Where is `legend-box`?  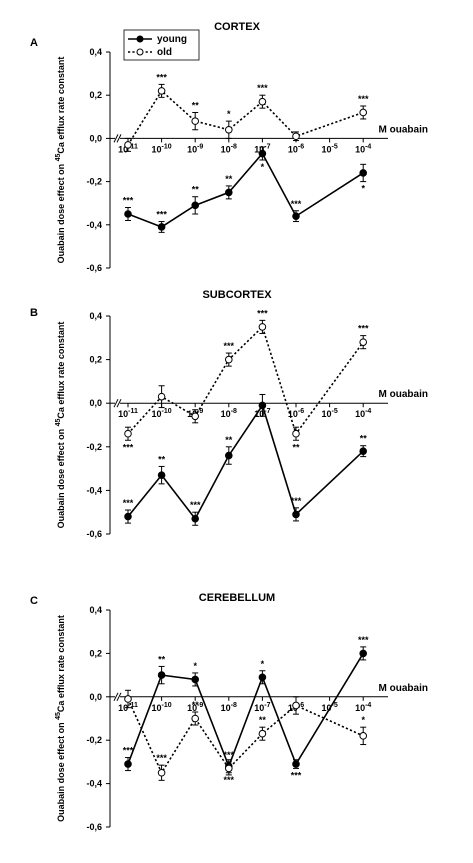
legend-box is located at coordinates (161, 45).